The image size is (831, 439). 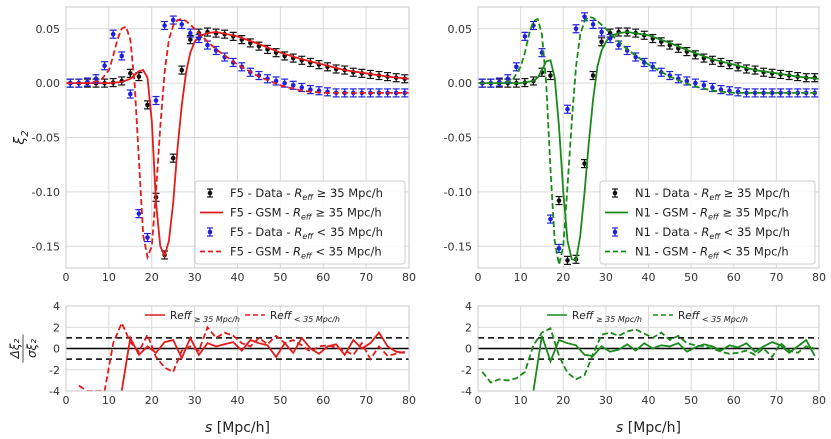 What do you see at coordinates (15, 348) in the screenshot?
I see `svg-text: Δξ₂` at bounding box center [15, 348].